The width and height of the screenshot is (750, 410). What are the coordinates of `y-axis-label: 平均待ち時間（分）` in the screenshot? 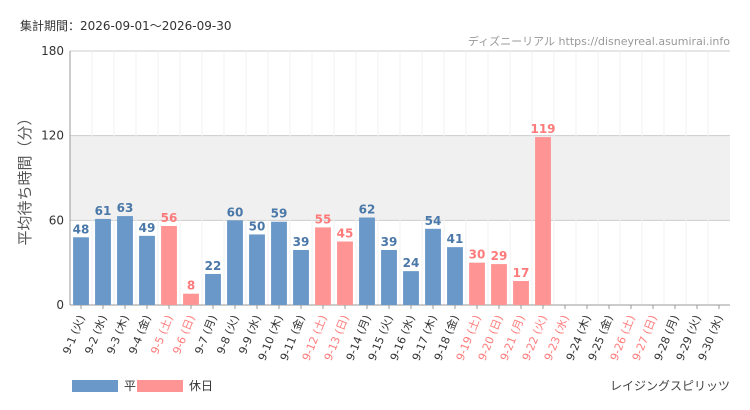 It's located at (25, 177).